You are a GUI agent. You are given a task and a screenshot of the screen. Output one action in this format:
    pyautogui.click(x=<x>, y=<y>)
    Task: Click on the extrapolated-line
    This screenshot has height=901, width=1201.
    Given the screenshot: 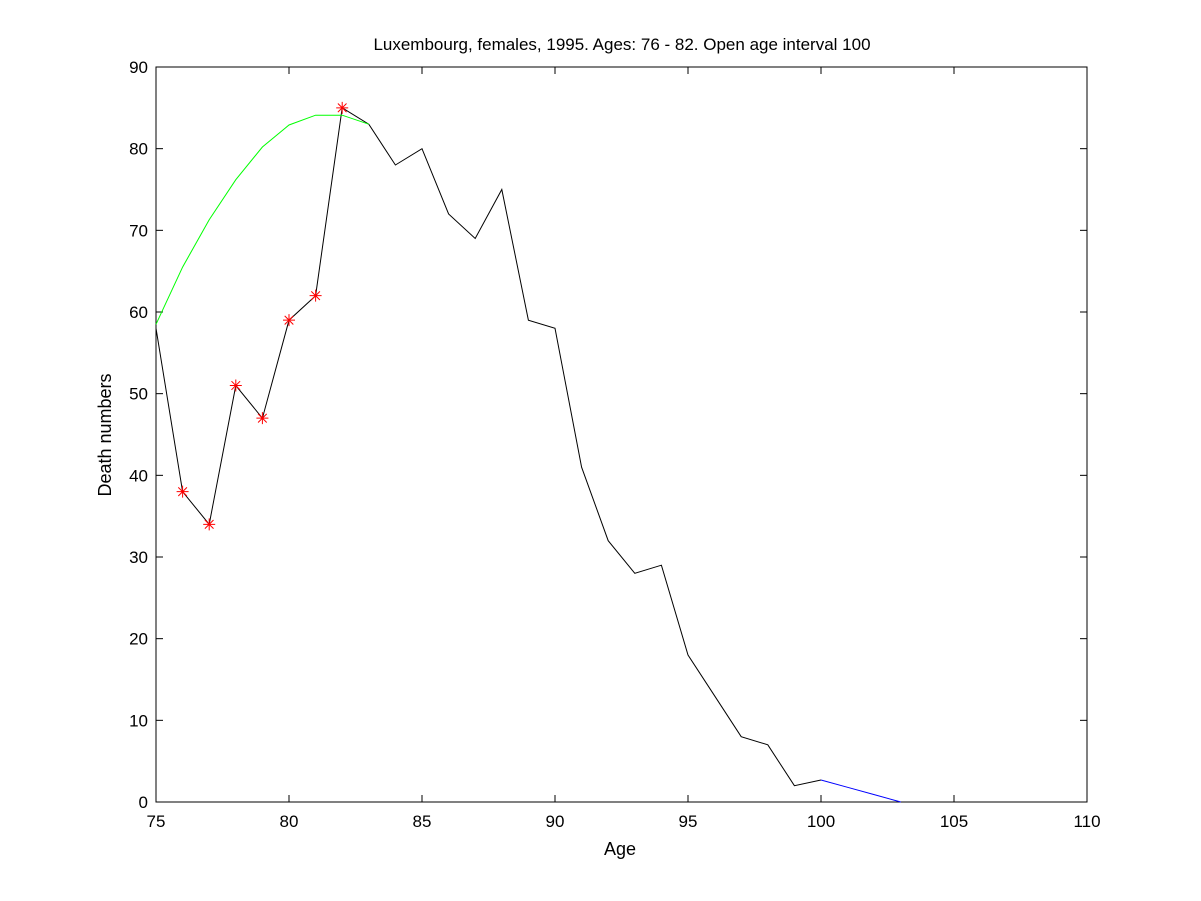 What is the action you would take?
    pyautogui.click(x=860, y=791)
    